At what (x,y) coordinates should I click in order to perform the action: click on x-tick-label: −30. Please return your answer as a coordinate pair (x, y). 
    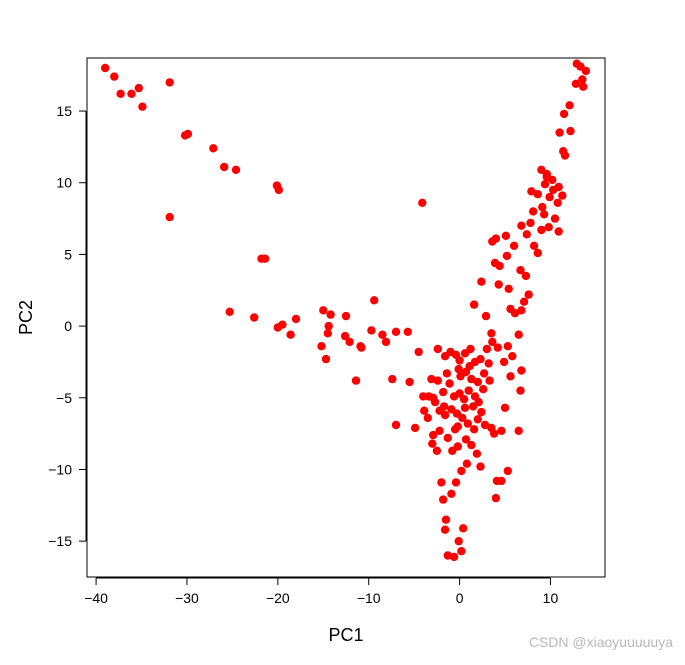
    Looking at the image, I should click on (187, 598).